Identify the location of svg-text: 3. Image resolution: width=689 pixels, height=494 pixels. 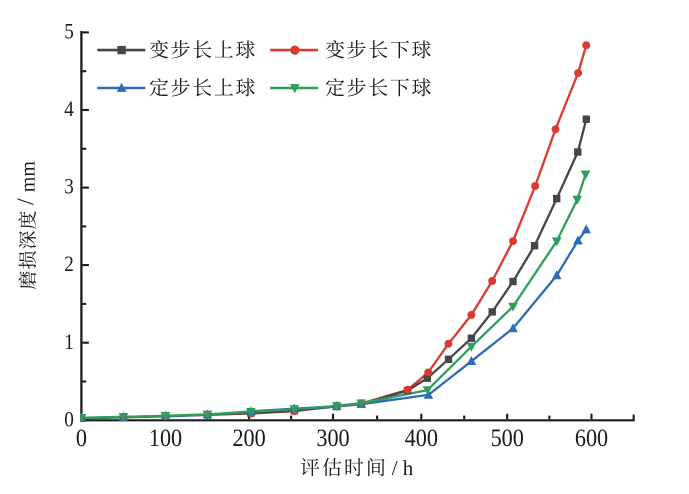
(69, 186).